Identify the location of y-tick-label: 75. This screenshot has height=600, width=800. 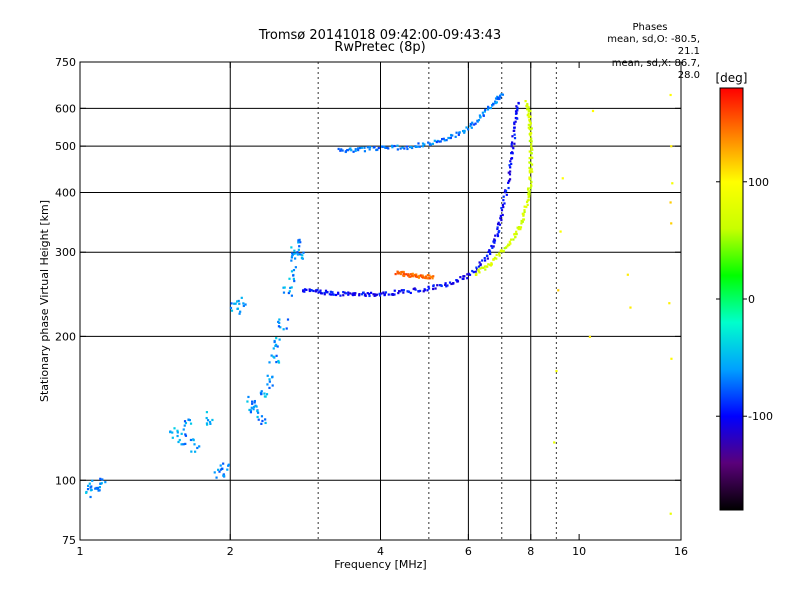
(69, 540).